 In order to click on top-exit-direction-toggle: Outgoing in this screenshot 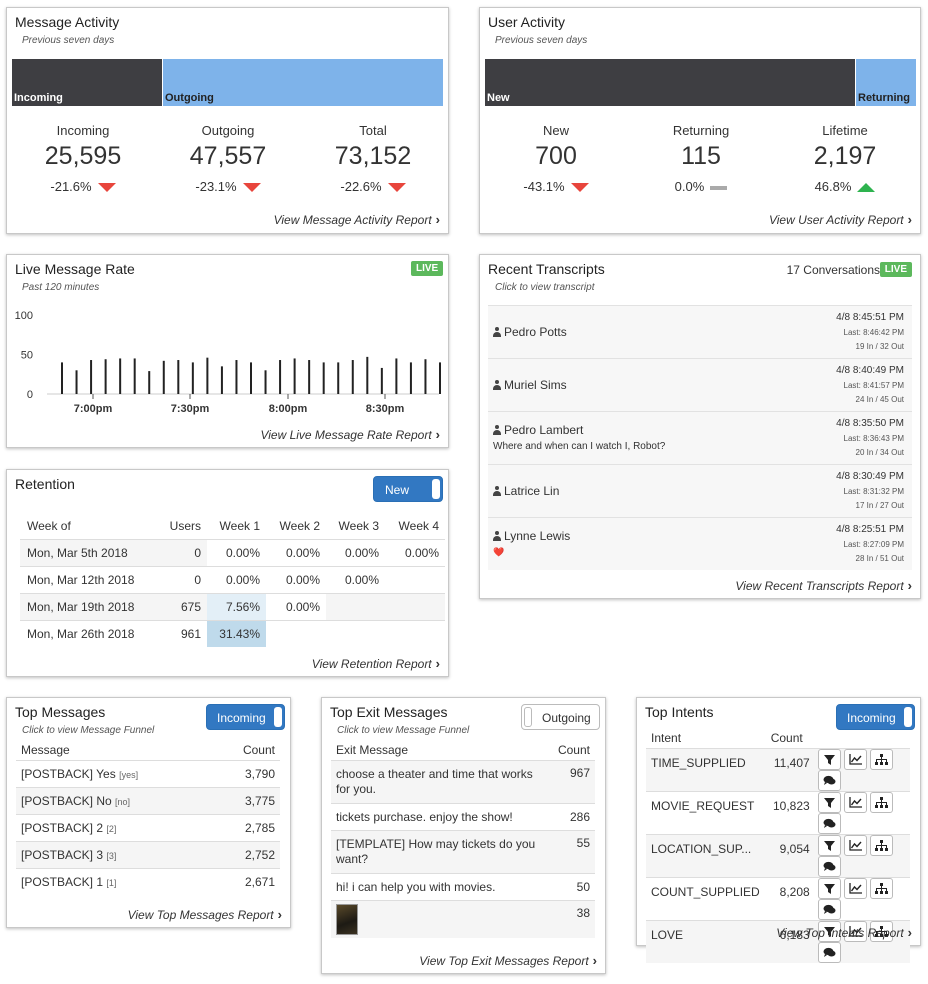, I will do `click(560, 717)`.